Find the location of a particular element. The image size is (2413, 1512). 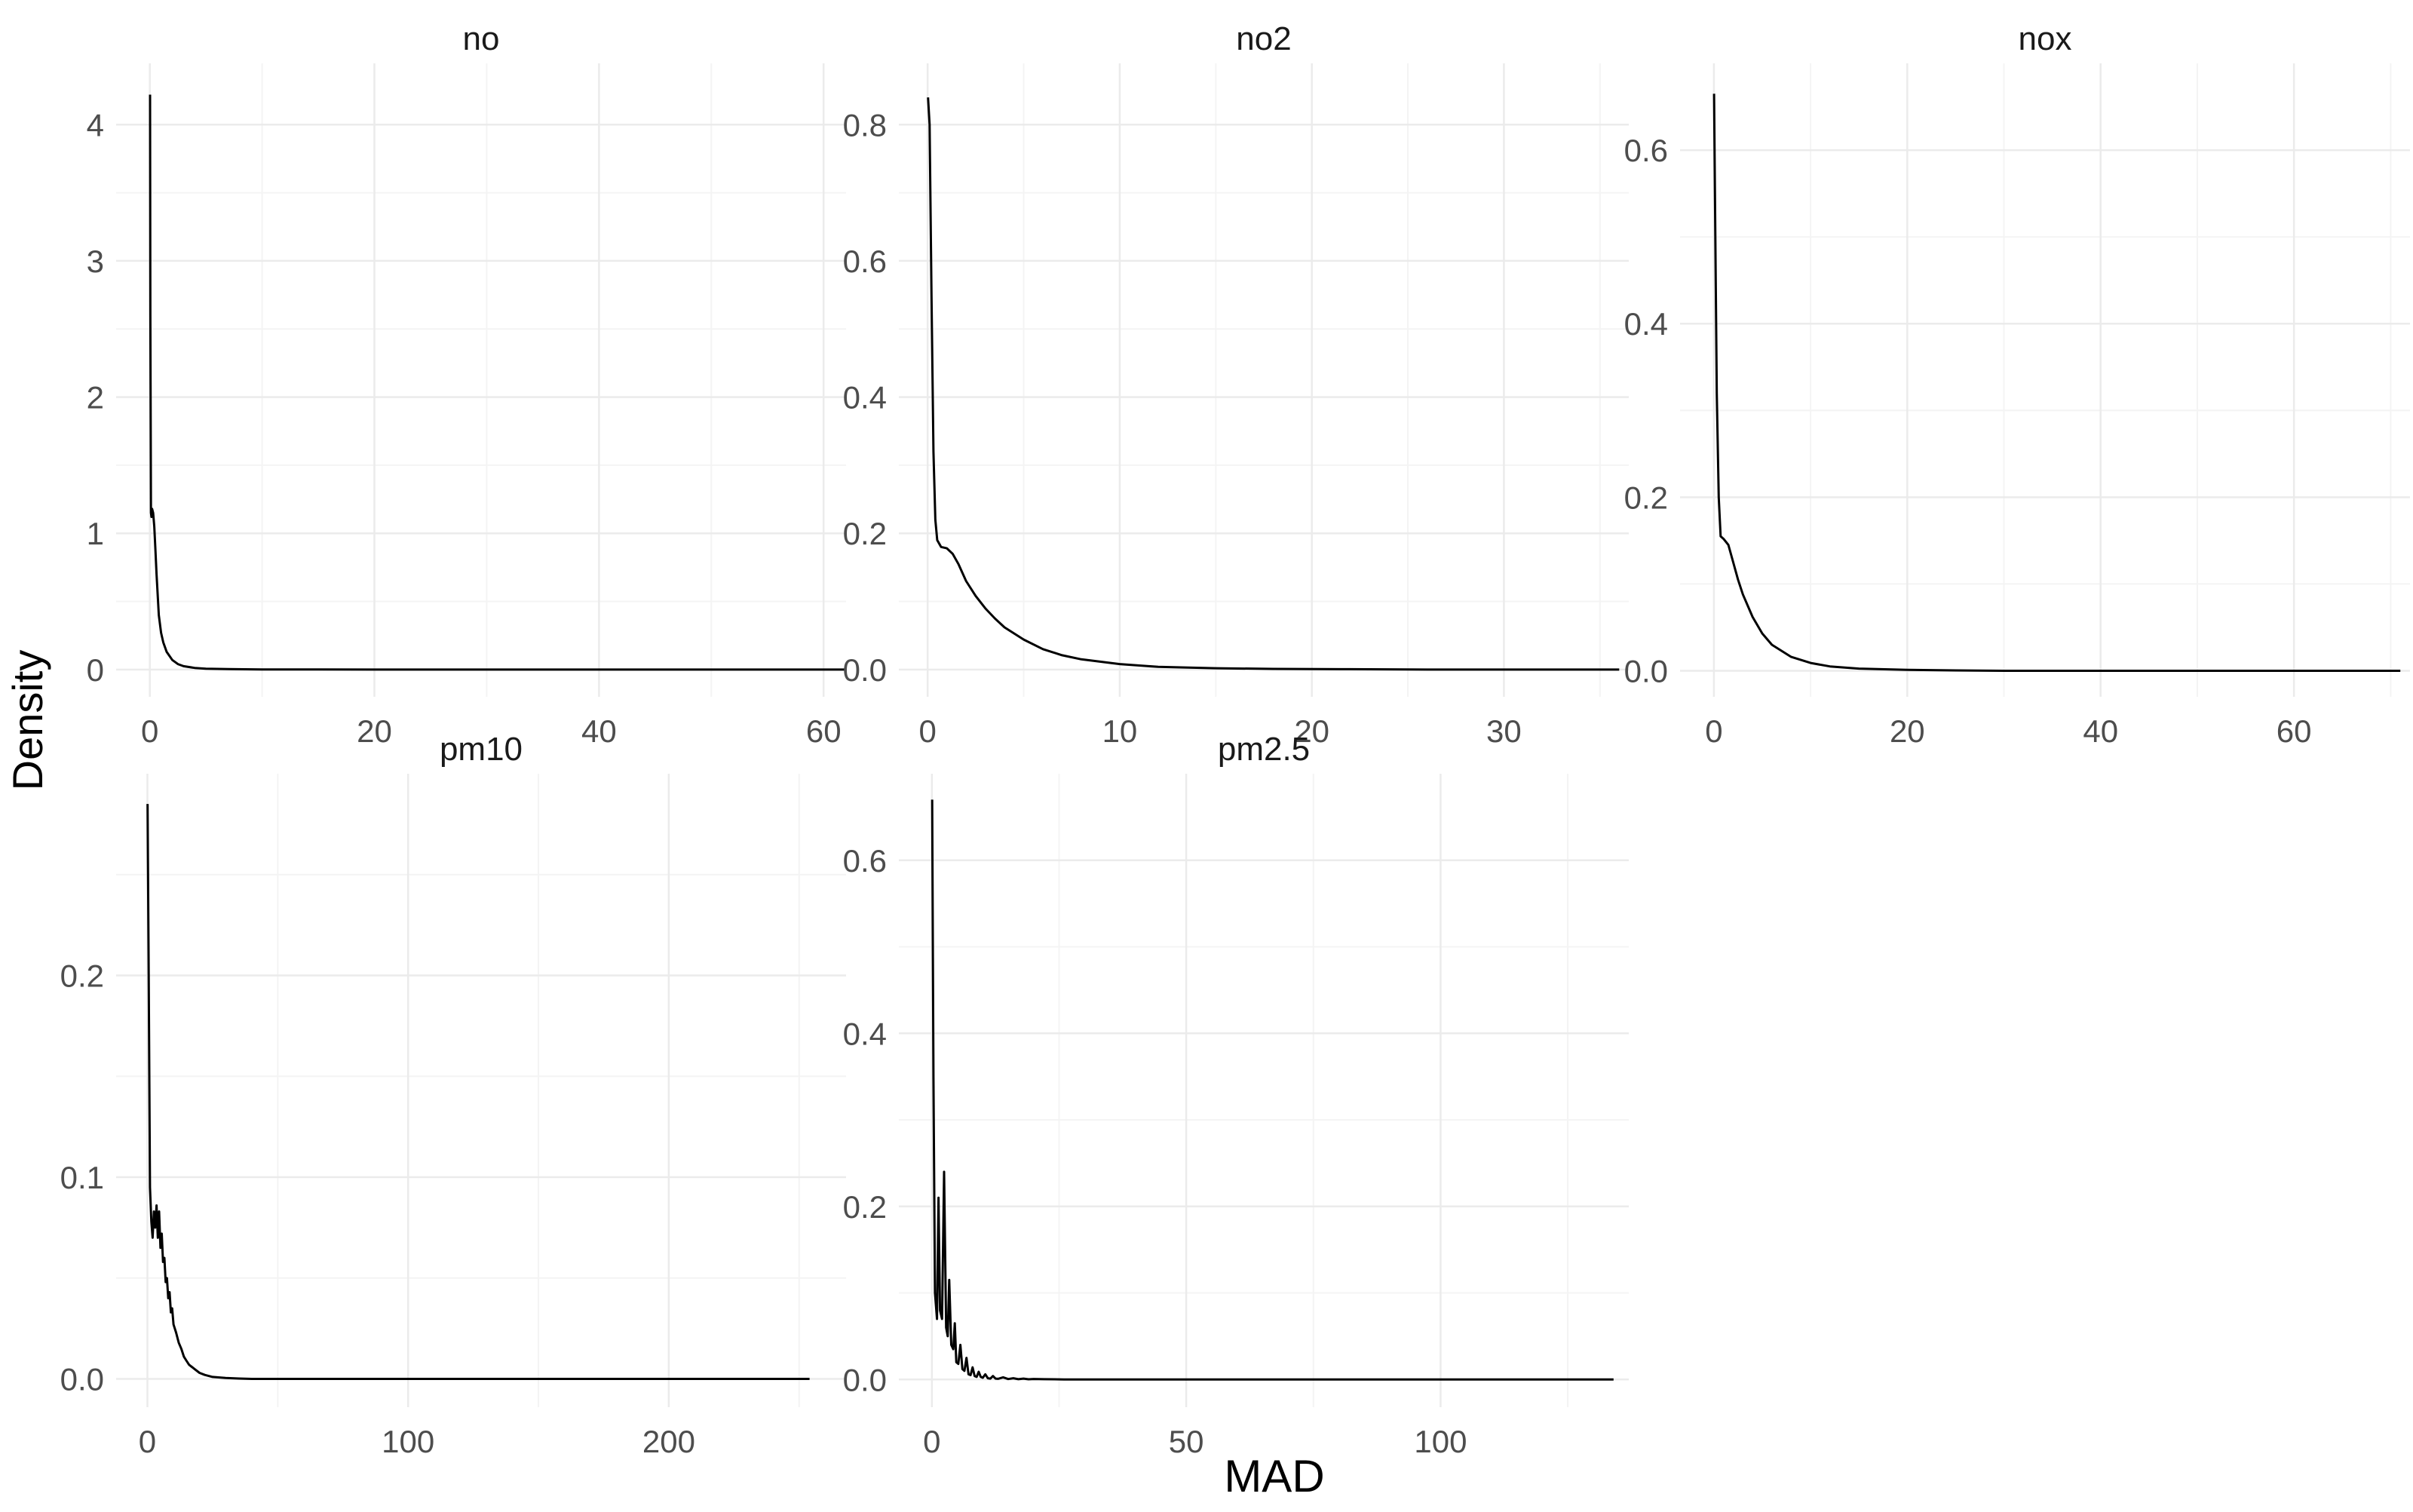

y-tick-label: 3 is located at coordinates (95, 261).